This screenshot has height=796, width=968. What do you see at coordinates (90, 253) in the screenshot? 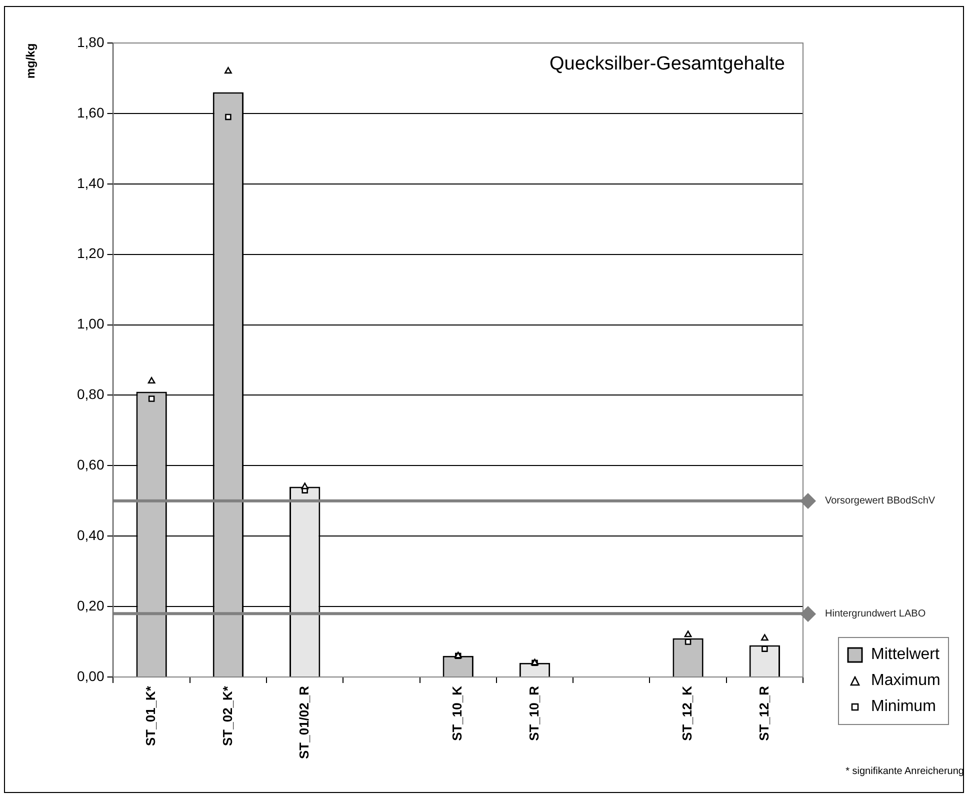
I see `y-tick-label: 1,20` at bounding box center [90, 253].